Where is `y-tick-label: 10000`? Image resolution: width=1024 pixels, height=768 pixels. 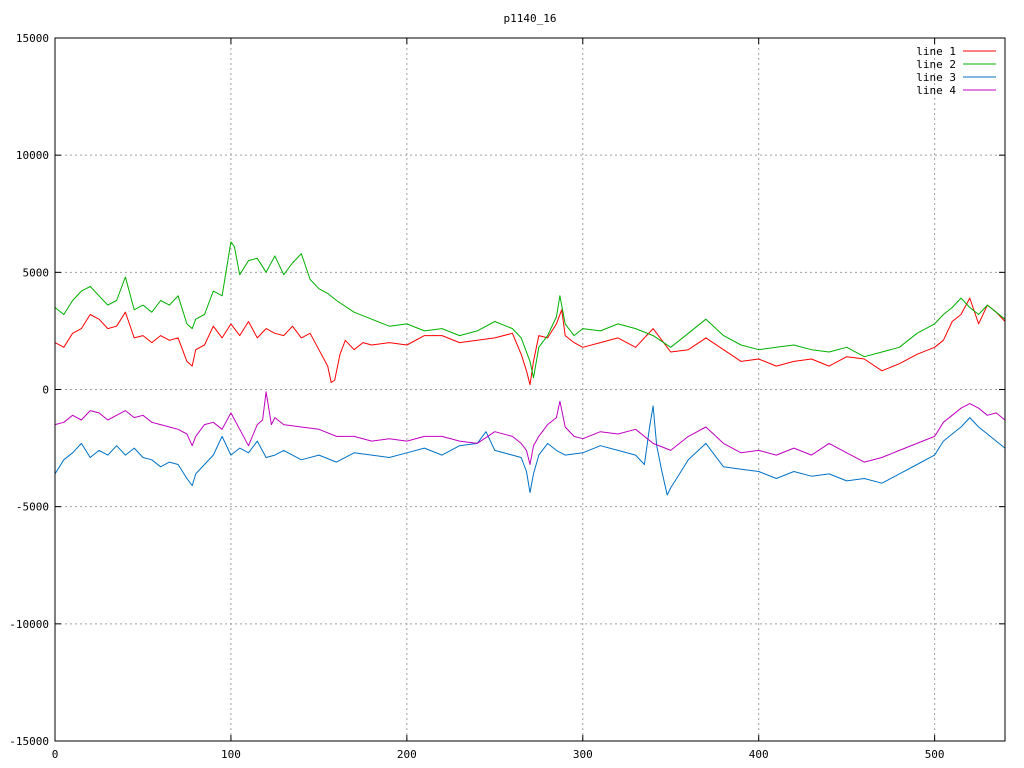
y-tick-label: 10000 is located at coordinates (32, 155).